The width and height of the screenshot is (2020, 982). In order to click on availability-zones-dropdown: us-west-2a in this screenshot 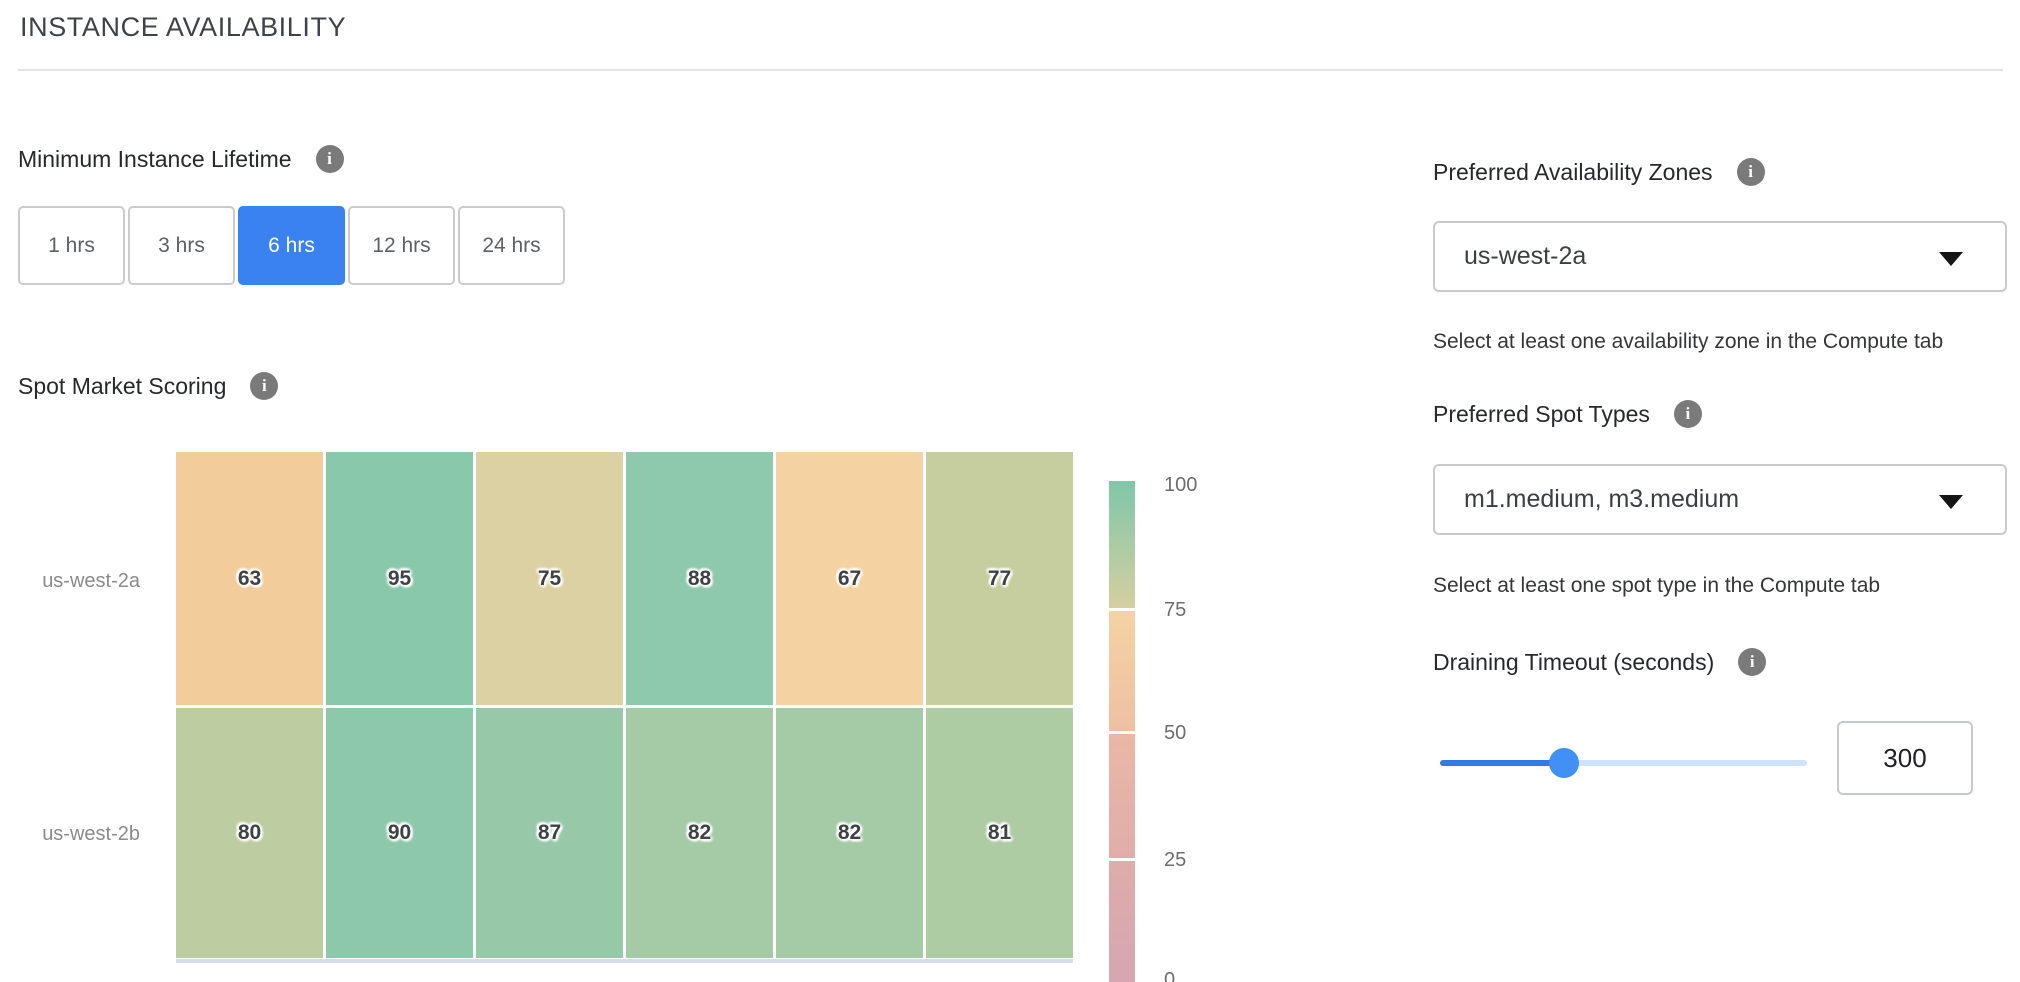, I will do `click(1720, 256)`.